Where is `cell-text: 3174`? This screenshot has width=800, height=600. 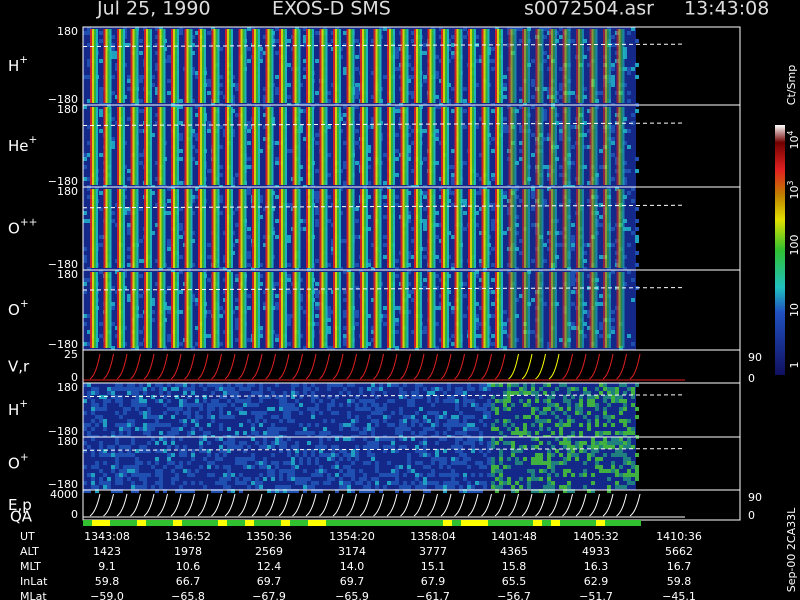
cell-text: 3174 is located at coordinates (352, 551).